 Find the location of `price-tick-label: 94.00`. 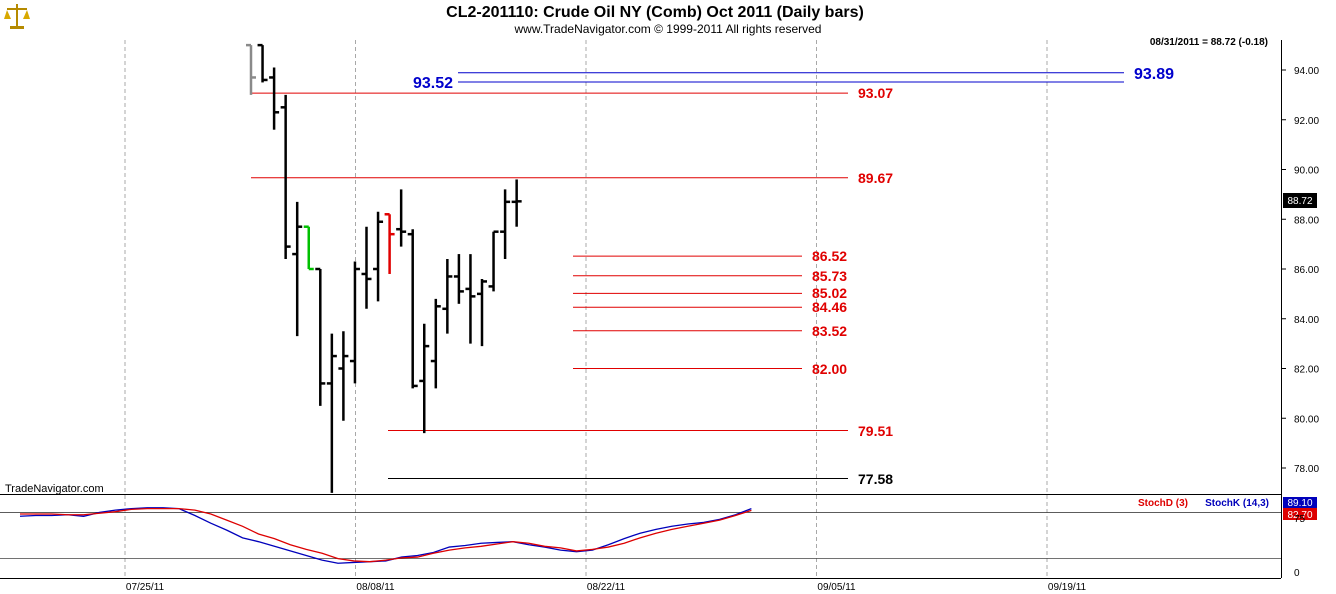

price-tick-label: 94.00 is located at coordinates (1306, 71).